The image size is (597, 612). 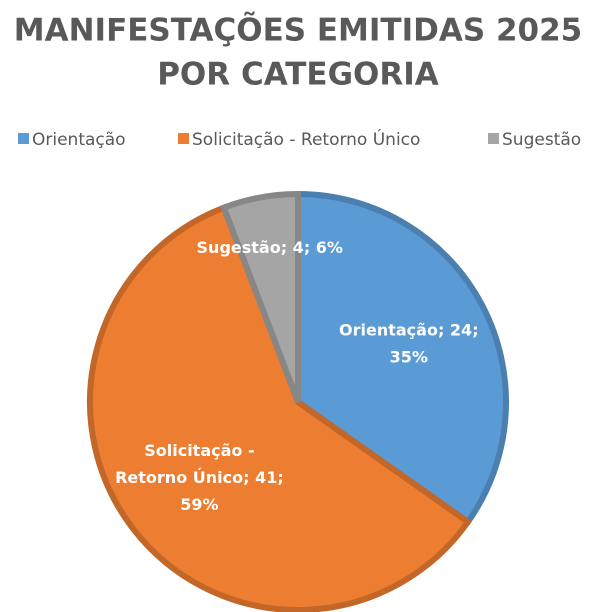 What do you see at coordinates (199, 504) in the screenshot?
I see `data-label: 59%` at bounding box center [199, 504].